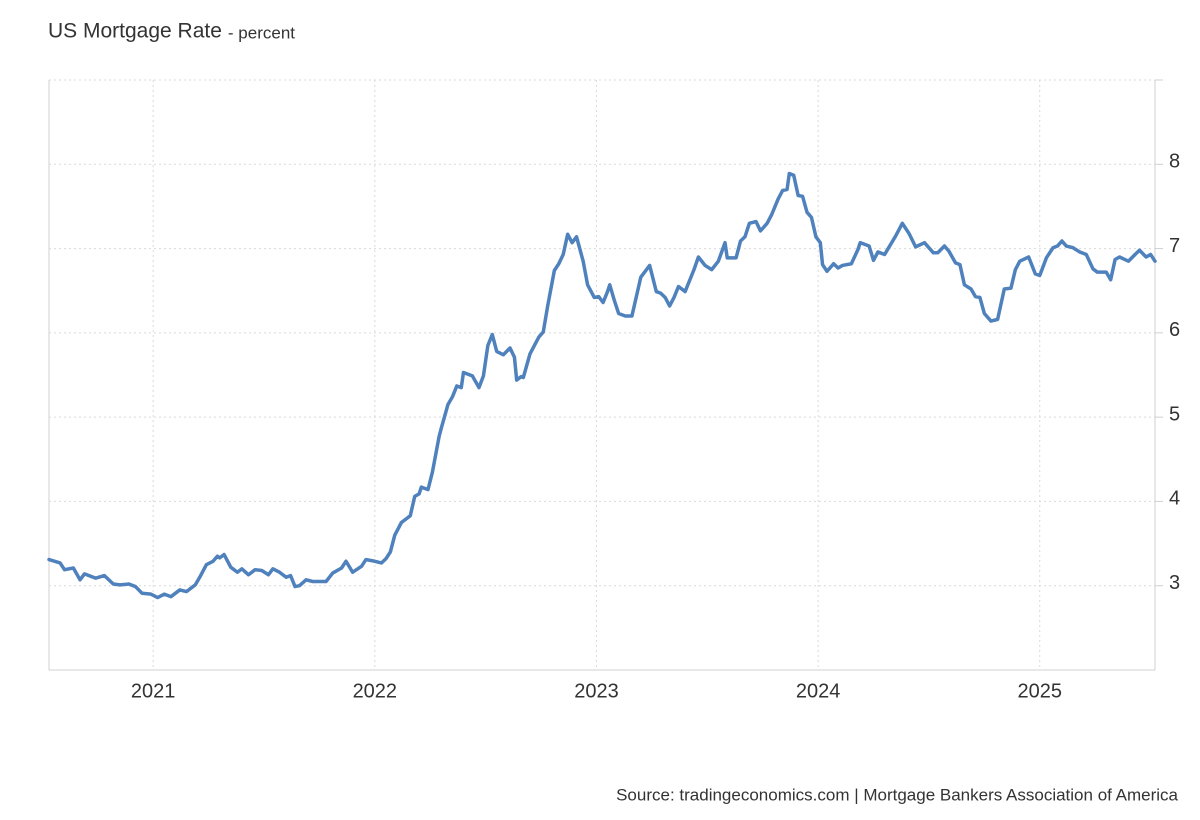 Image resolution: width=1200 pixels, height=820 pixels. Describe the element at coordinates (135, 31) in the screenshot. I see `chart-title: US Mortgage Rate` at that location.